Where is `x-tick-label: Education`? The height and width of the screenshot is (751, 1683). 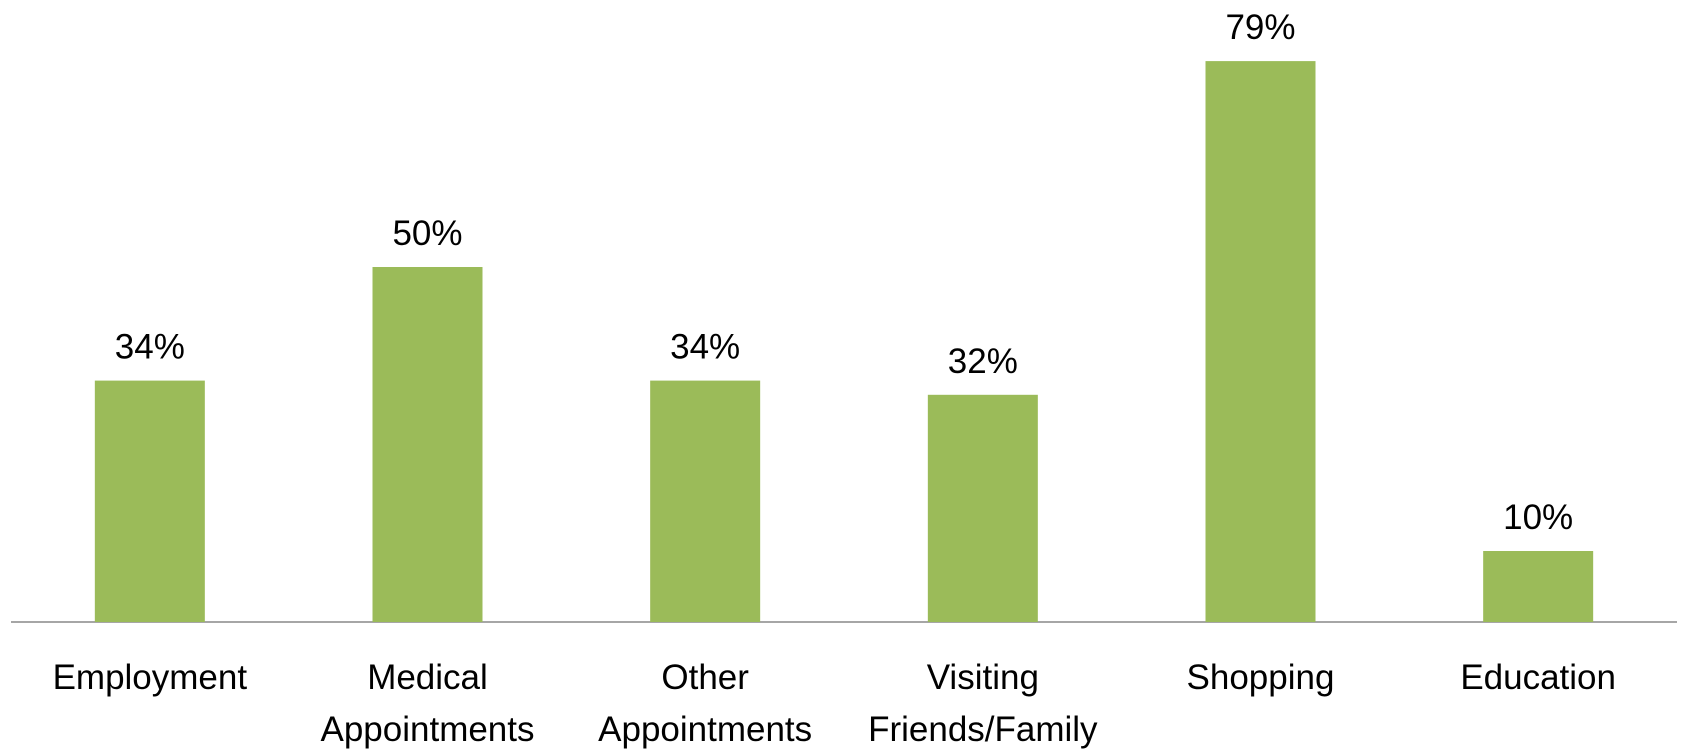
x-tick-label: Education is located at coordinates (1538, 677).